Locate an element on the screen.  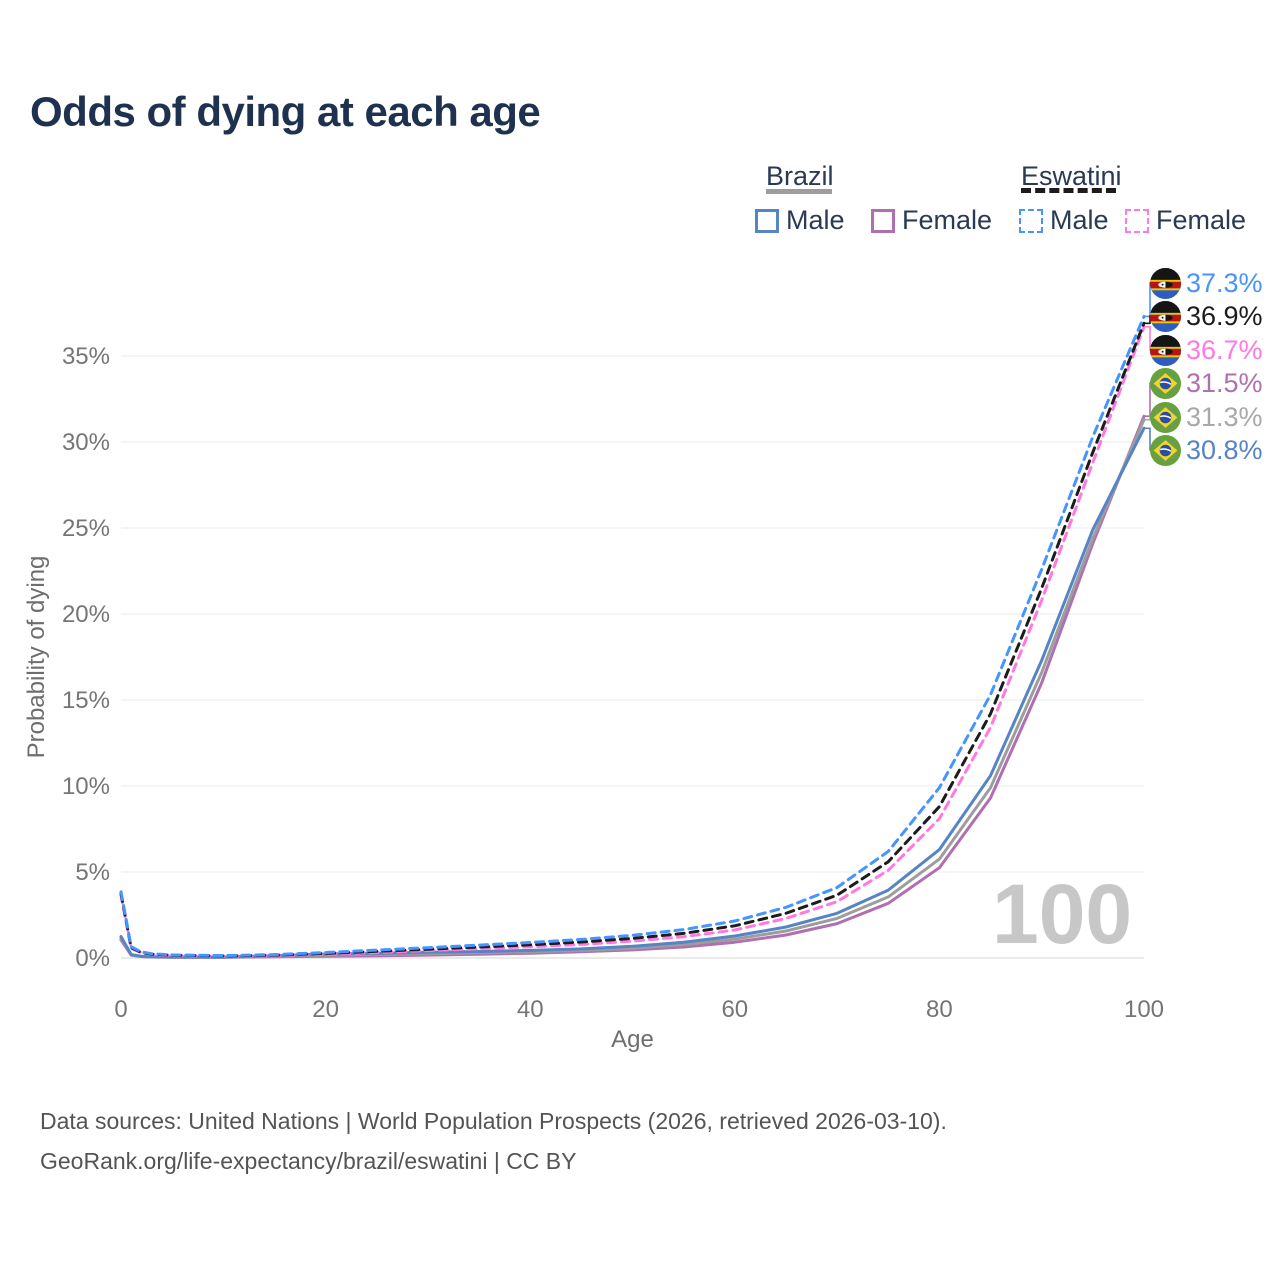
legend-item-brazil-male: Male is located at coordinates (800, 220).